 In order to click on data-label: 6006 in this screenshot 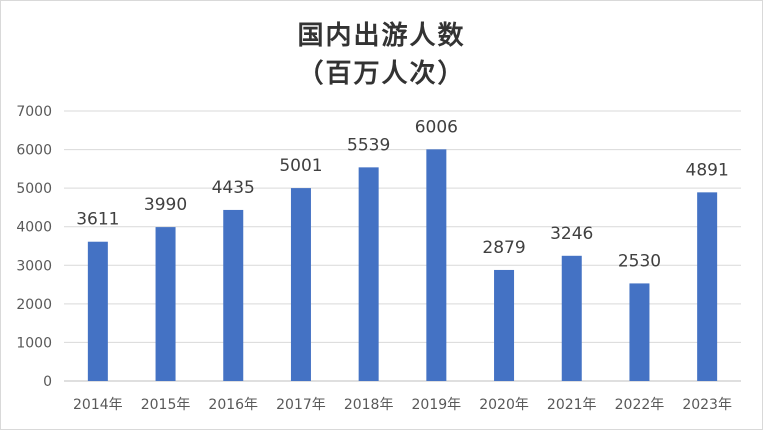, I will do `click(436, 127)`.